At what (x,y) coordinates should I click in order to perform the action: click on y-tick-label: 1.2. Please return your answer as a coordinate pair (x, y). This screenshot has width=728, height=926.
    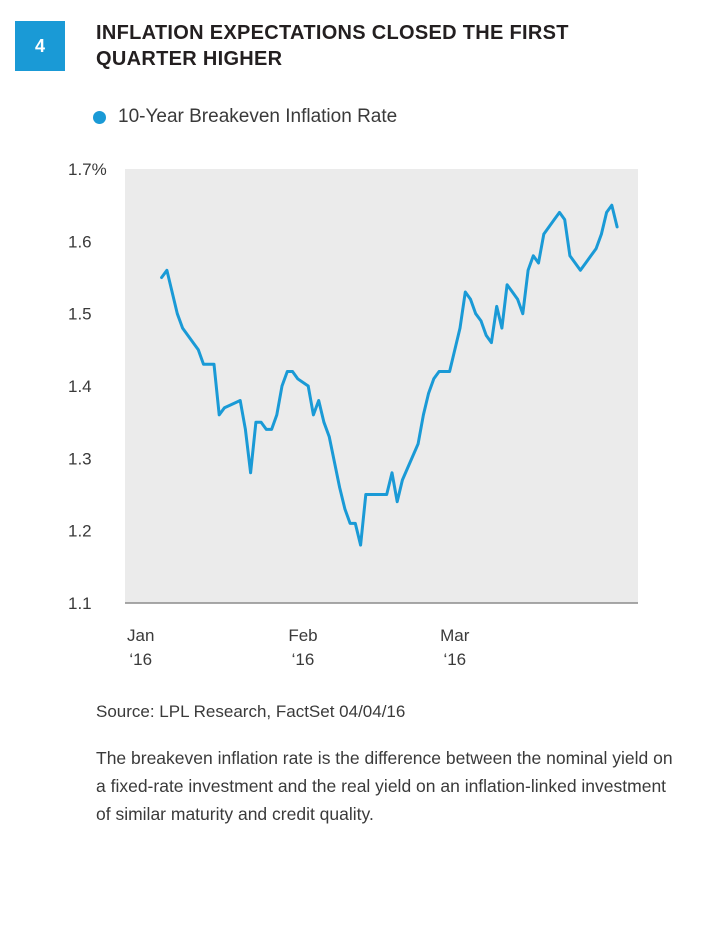
    Looking at the image, I should click on (80, 531).